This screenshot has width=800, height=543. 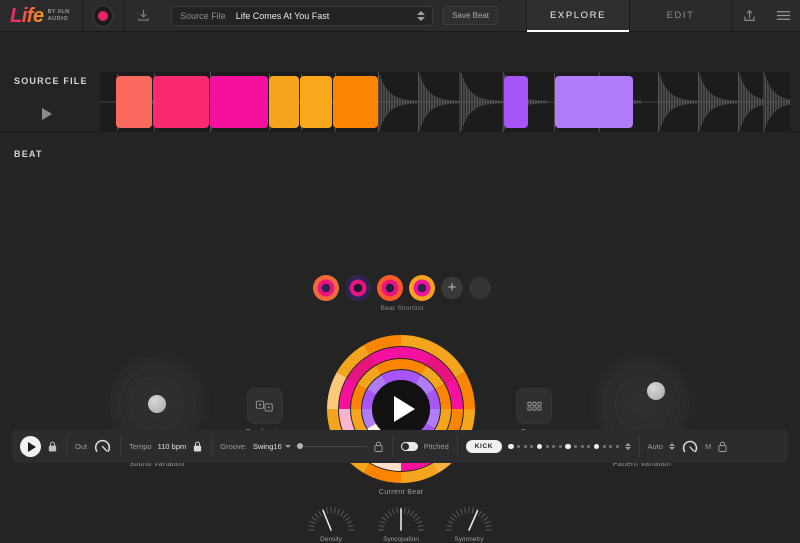 What do you see at coordinates (302, 15) in the screenshot?
I see `source-file-selector: Source File Life Comes At You Fast` at bounding box center [302, 15].